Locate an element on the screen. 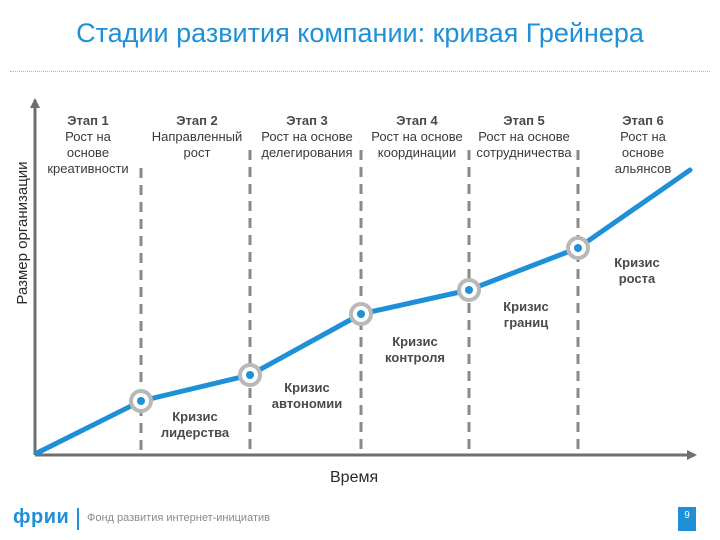 The width and height of the screenshot is (720, 540). x-axis-label: Время is located at coordinates (354, 477).